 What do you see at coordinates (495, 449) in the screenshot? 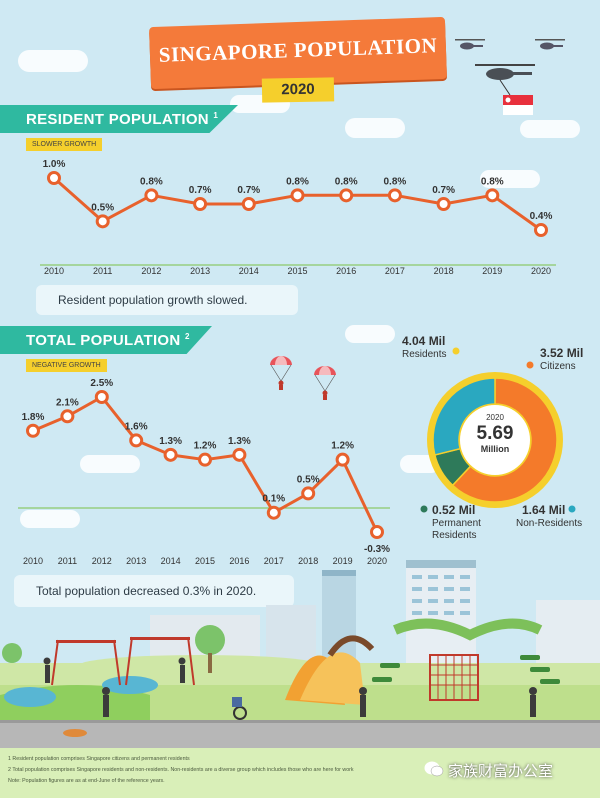
I see `donut-unit: Million` at bounding box center [495, 449].